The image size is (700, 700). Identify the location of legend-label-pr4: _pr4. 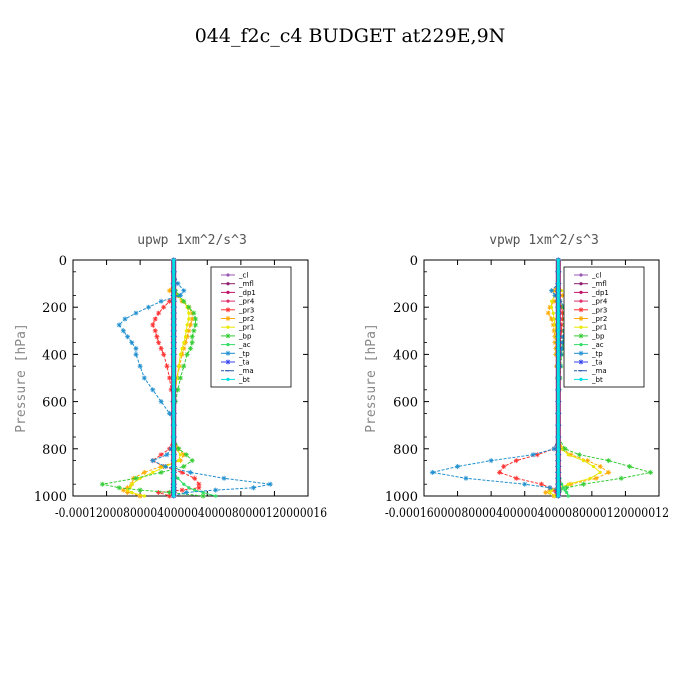
(599, 302).